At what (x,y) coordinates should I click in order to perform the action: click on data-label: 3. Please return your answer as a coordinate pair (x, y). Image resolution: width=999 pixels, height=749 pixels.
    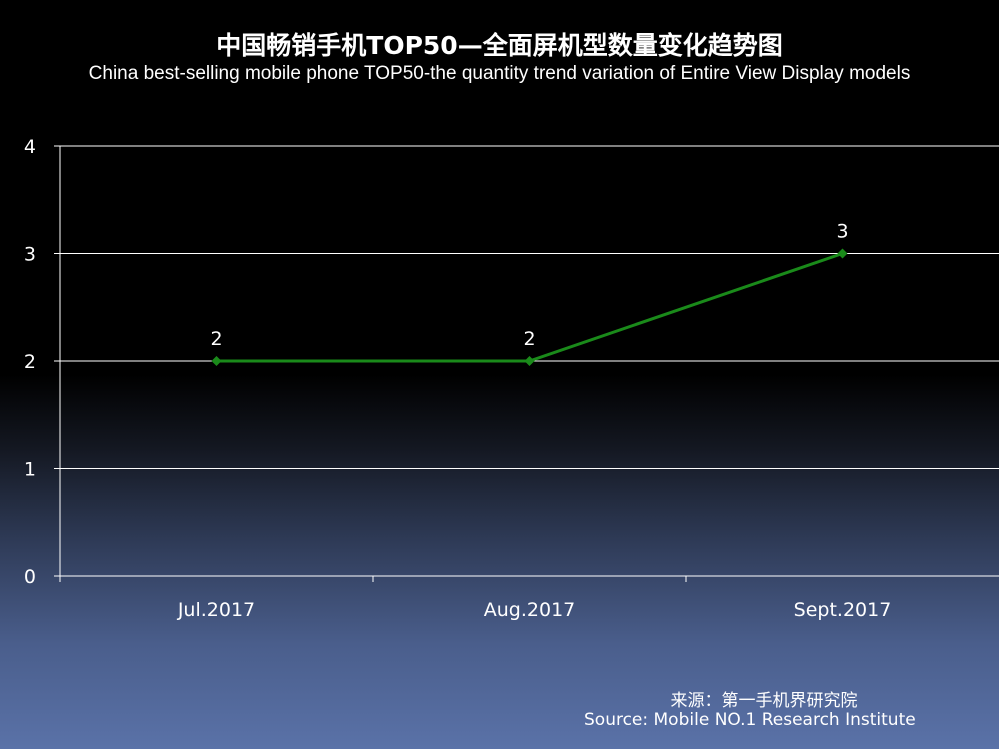
    Looking at the image, I should click on (842, 232).